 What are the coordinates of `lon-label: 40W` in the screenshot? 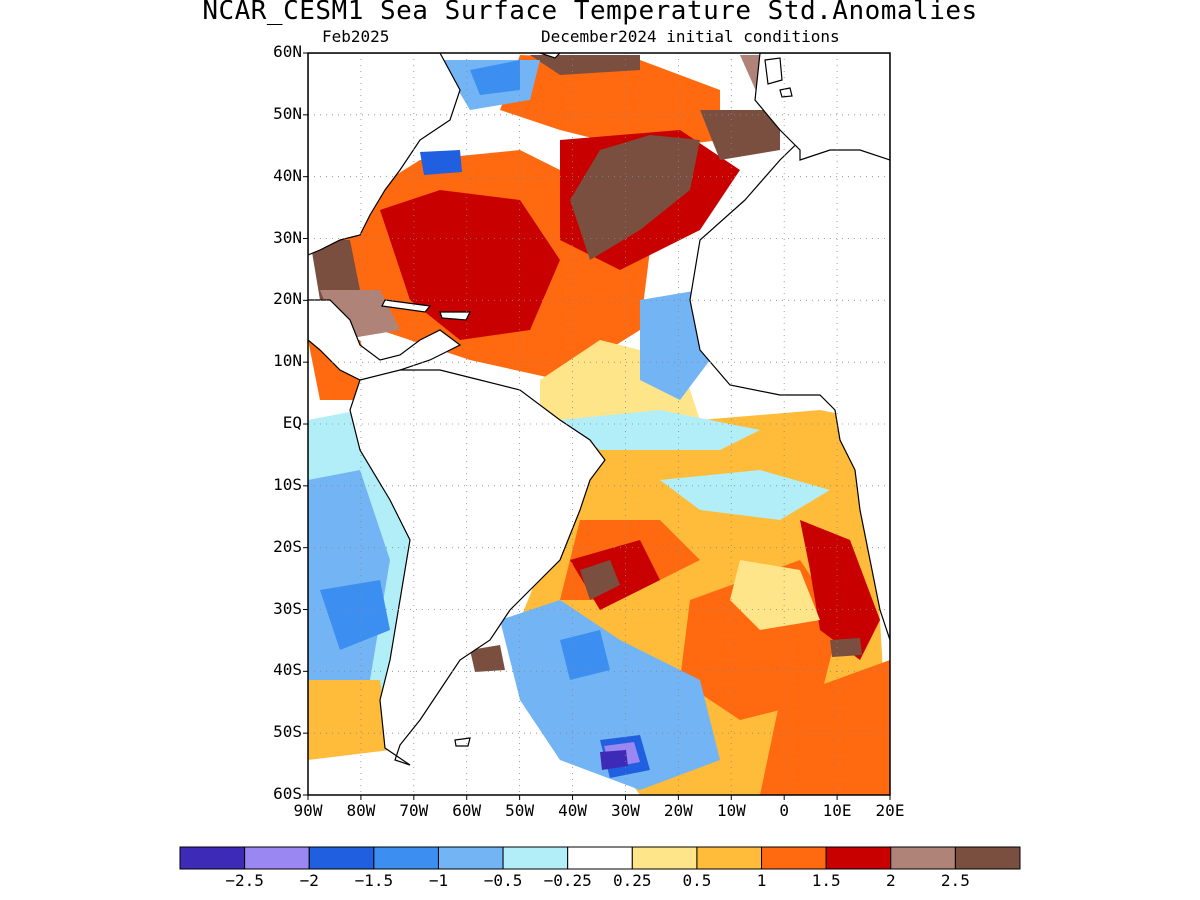 It's located at (572, 810).